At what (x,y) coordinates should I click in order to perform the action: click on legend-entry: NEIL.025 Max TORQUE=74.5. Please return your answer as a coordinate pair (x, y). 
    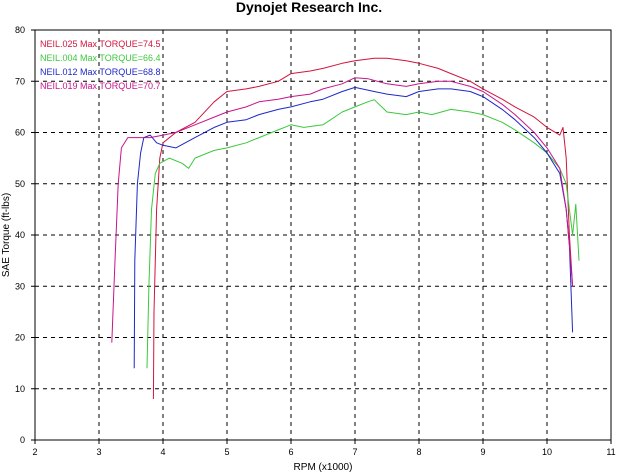
    Looking at the image, I should click on (100, 44).